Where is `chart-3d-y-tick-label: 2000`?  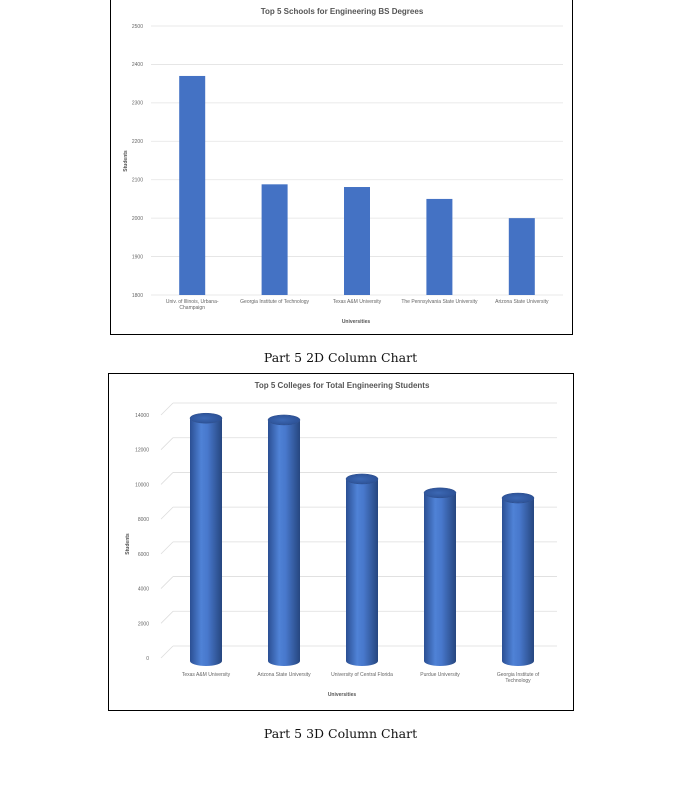 chart-3d-y-tick-label: 2000 is located at coordinates (143, 624).